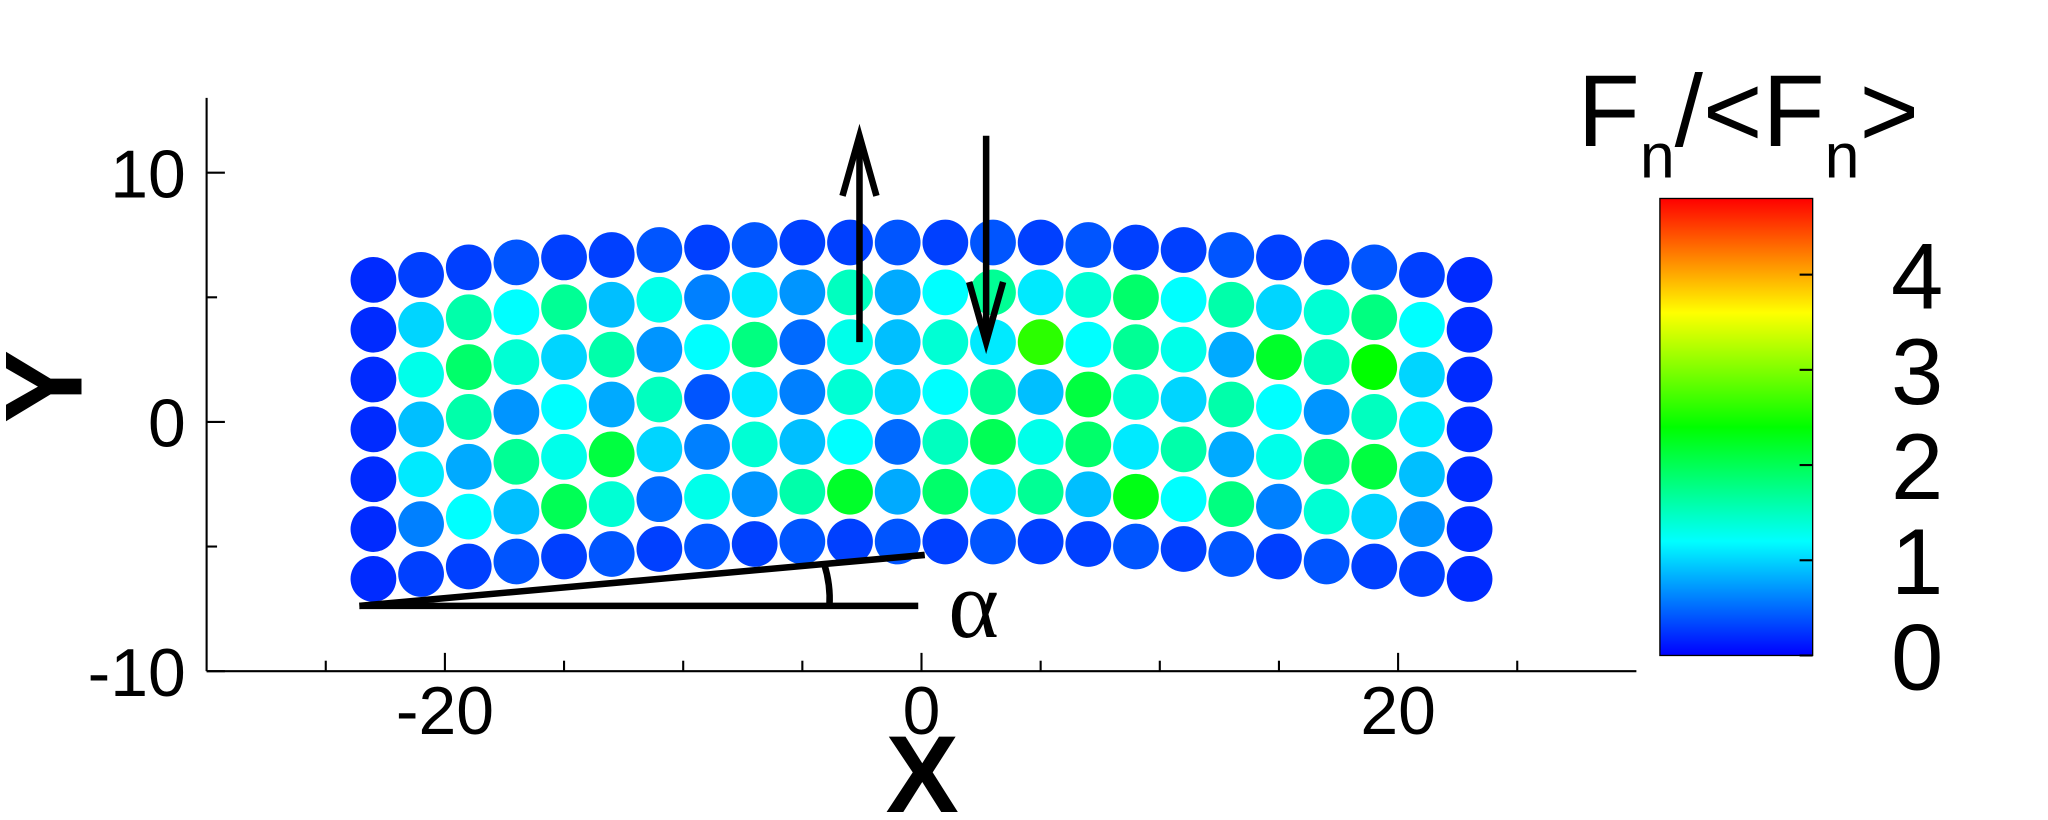 The width and height of the screenshot is (2048, 820). What do you see at coordinates (973, 604) in the screenshot?
I see `annotation-alpha: α` at bounding box center [973, 604].